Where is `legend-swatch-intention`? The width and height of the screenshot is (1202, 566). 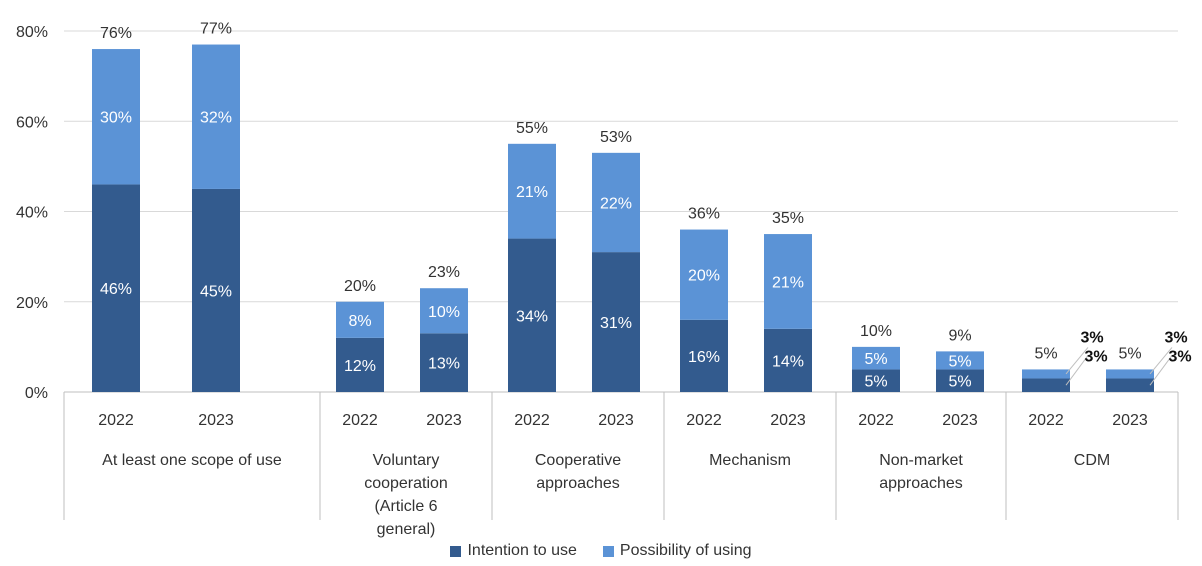
legend-swatch-intention is located at coordinates (456, 551).